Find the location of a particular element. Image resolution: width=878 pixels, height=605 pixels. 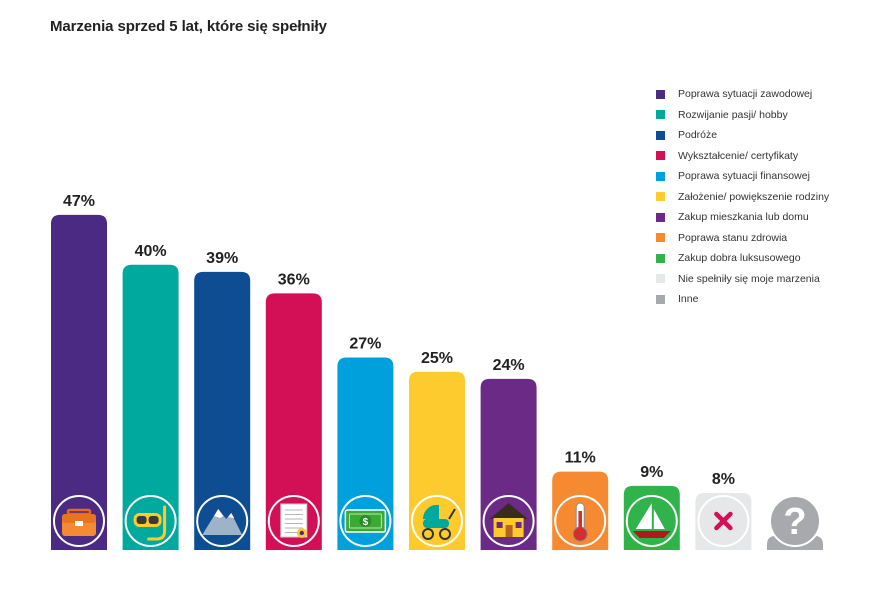

bar-value-label: 11% is located at coordinates (580, 458).